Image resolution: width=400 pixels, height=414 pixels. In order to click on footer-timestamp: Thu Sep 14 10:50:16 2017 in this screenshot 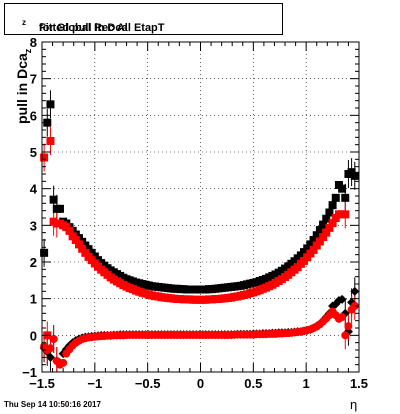, I will do `click(52, 404)`.